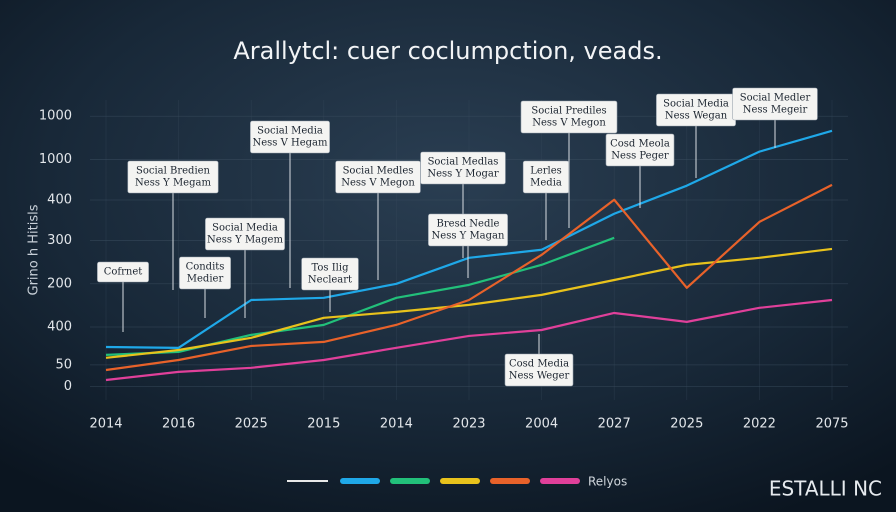 This screenshot has height=512, width=896. What do you see at coordinates (59, 283) in the screenshot?
I see `y-tick-label: 200` at bounding box center [59, 283].